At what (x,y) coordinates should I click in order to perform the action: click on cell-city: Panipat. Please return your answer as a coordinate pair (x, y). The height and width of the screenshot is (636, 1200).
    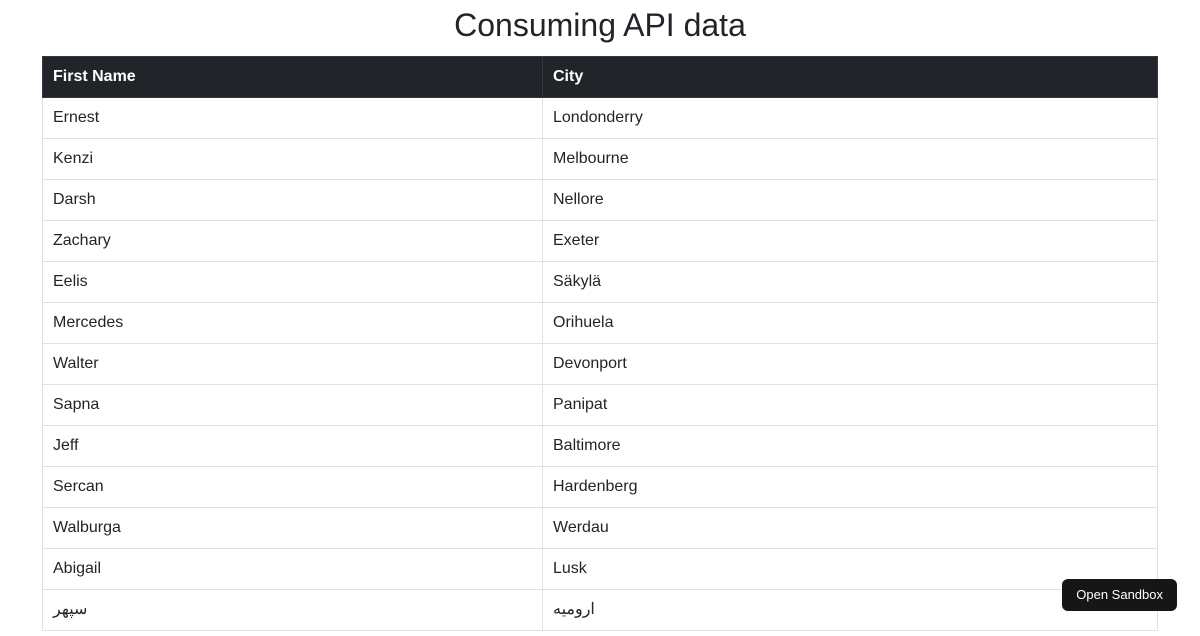
    Looking at the image, I should click on (850, 405).